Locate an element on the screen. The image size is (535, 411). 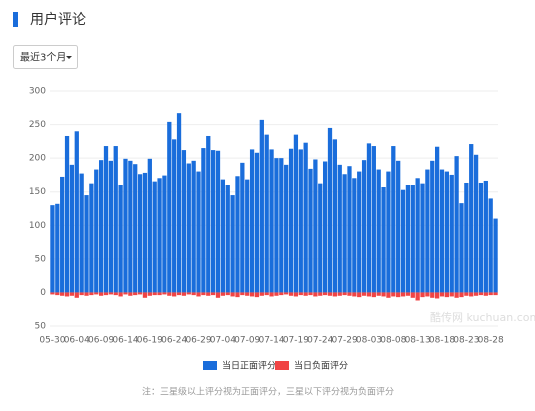
x-tick-label: 08-18 is located at coordinates (442, 341).